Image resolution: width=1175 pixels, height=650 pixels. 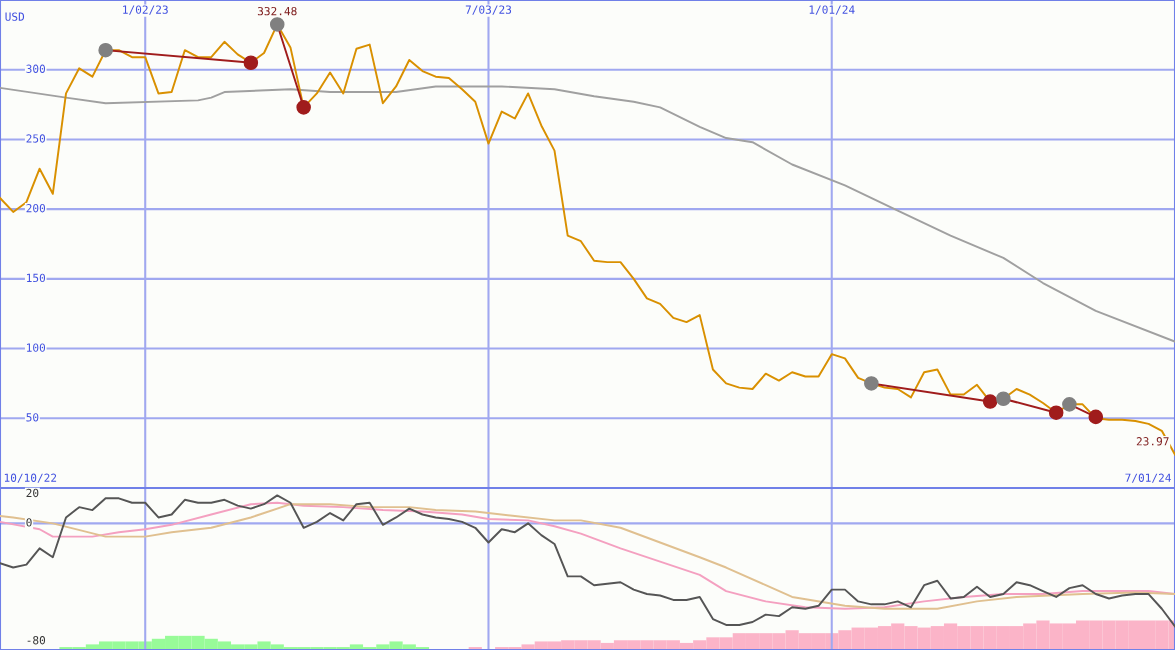 What do you see at coordinates (1148, 478) in the screenshot?
I see `annotation: 7/01/24` at bounding box center [1148, 478].